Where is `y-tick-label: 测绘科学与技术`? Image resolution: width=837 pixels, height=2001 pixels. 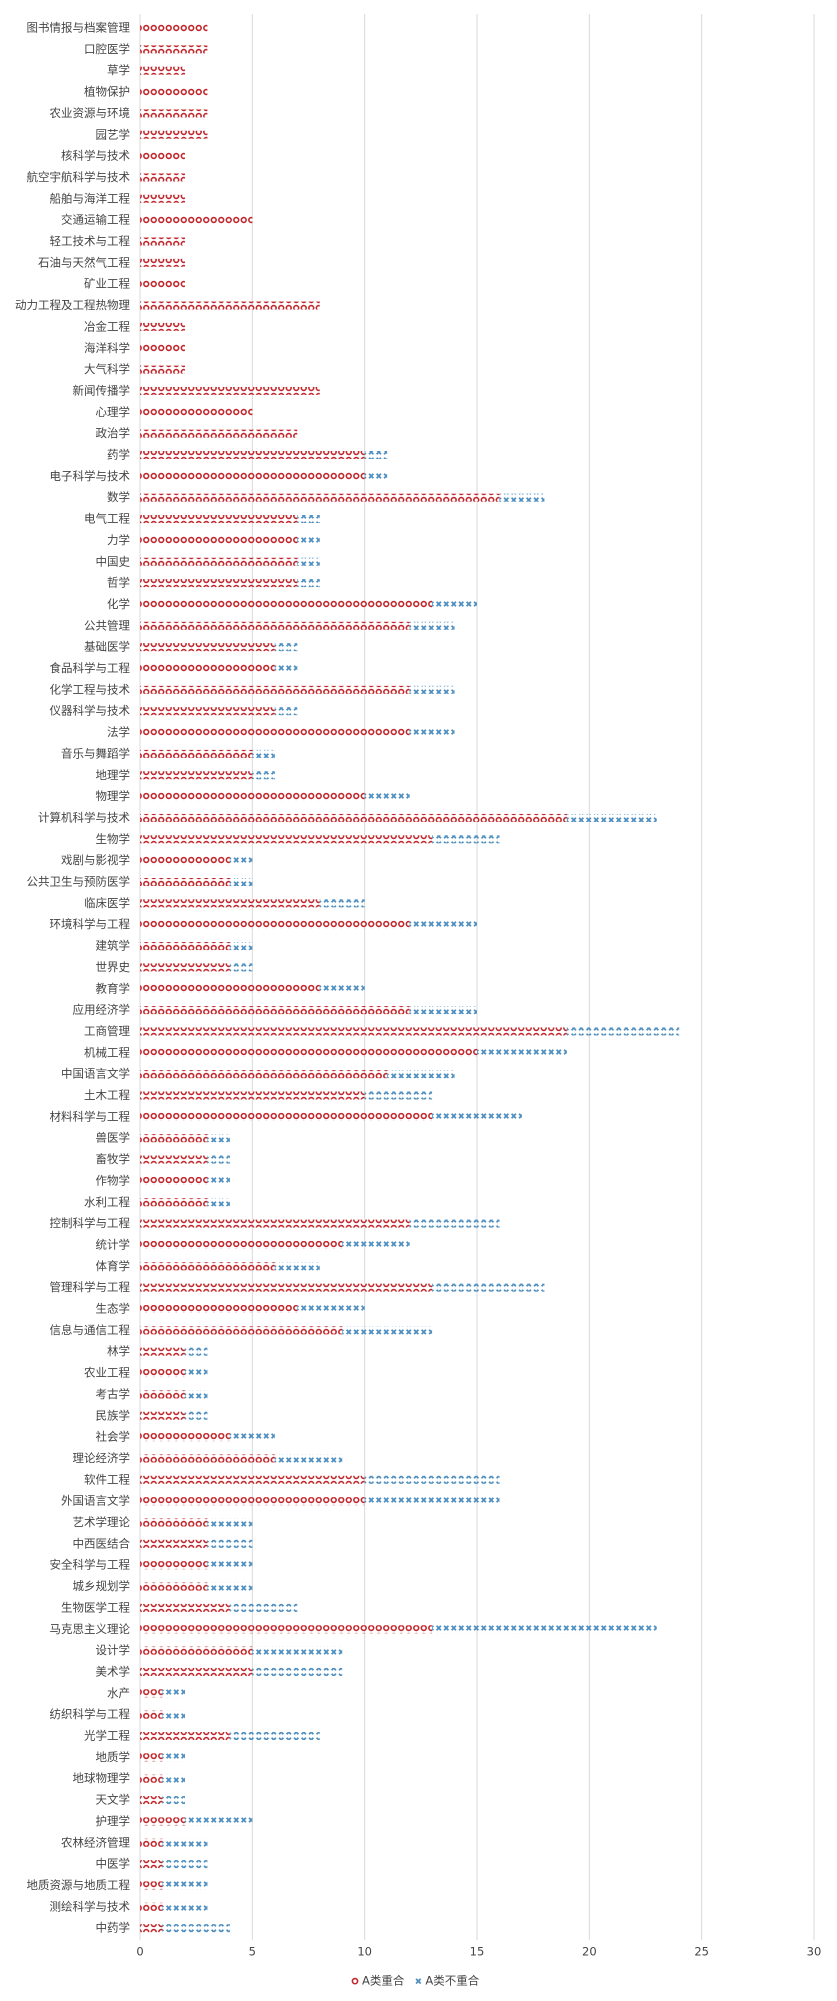 y-tick-label: 测绘科学与技术 is located at coordinates (90, 1906).